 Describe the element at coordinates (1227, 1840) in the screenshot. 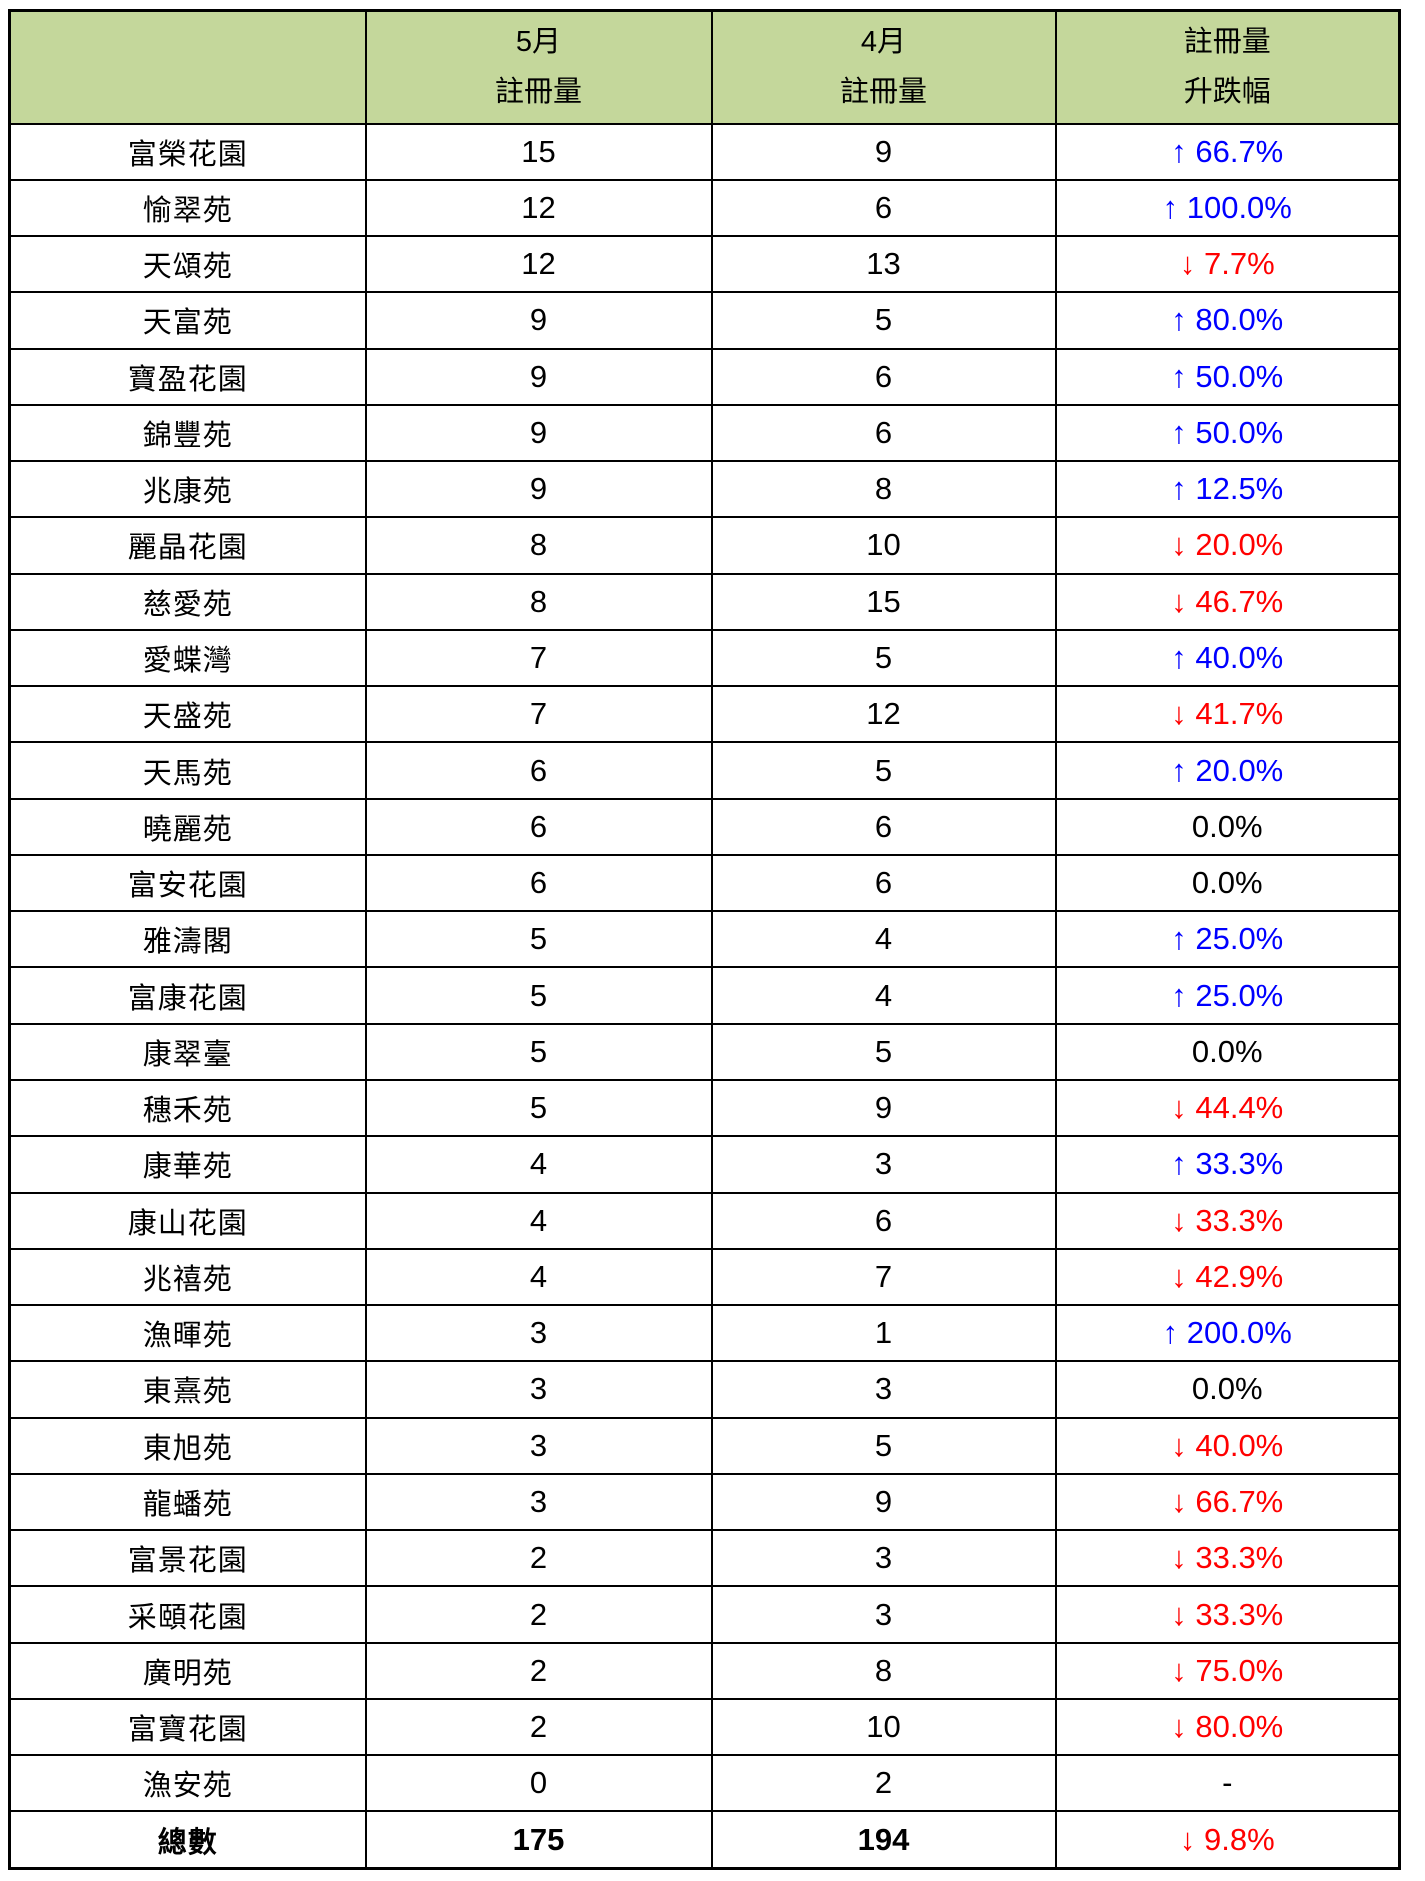

I see `total-change-cell: ↓ 9.8%` at that location.